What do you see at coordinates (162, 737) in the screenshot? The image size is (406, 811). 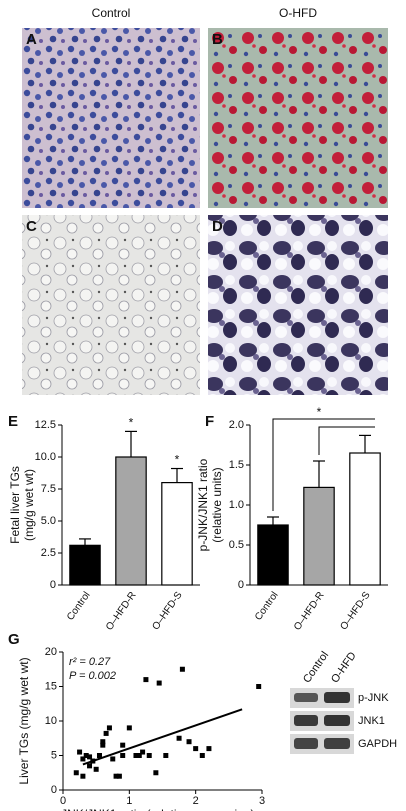 I see `fit-line` at bounding box center [162, 737].